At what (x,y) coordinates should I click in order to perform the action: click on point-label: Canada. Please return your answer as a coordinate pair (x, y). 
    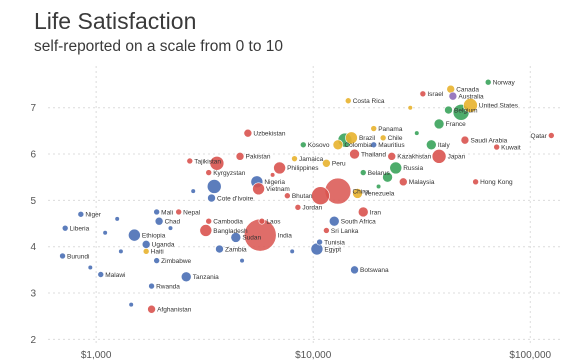
    Looking at the image, I should click on (467, 89).